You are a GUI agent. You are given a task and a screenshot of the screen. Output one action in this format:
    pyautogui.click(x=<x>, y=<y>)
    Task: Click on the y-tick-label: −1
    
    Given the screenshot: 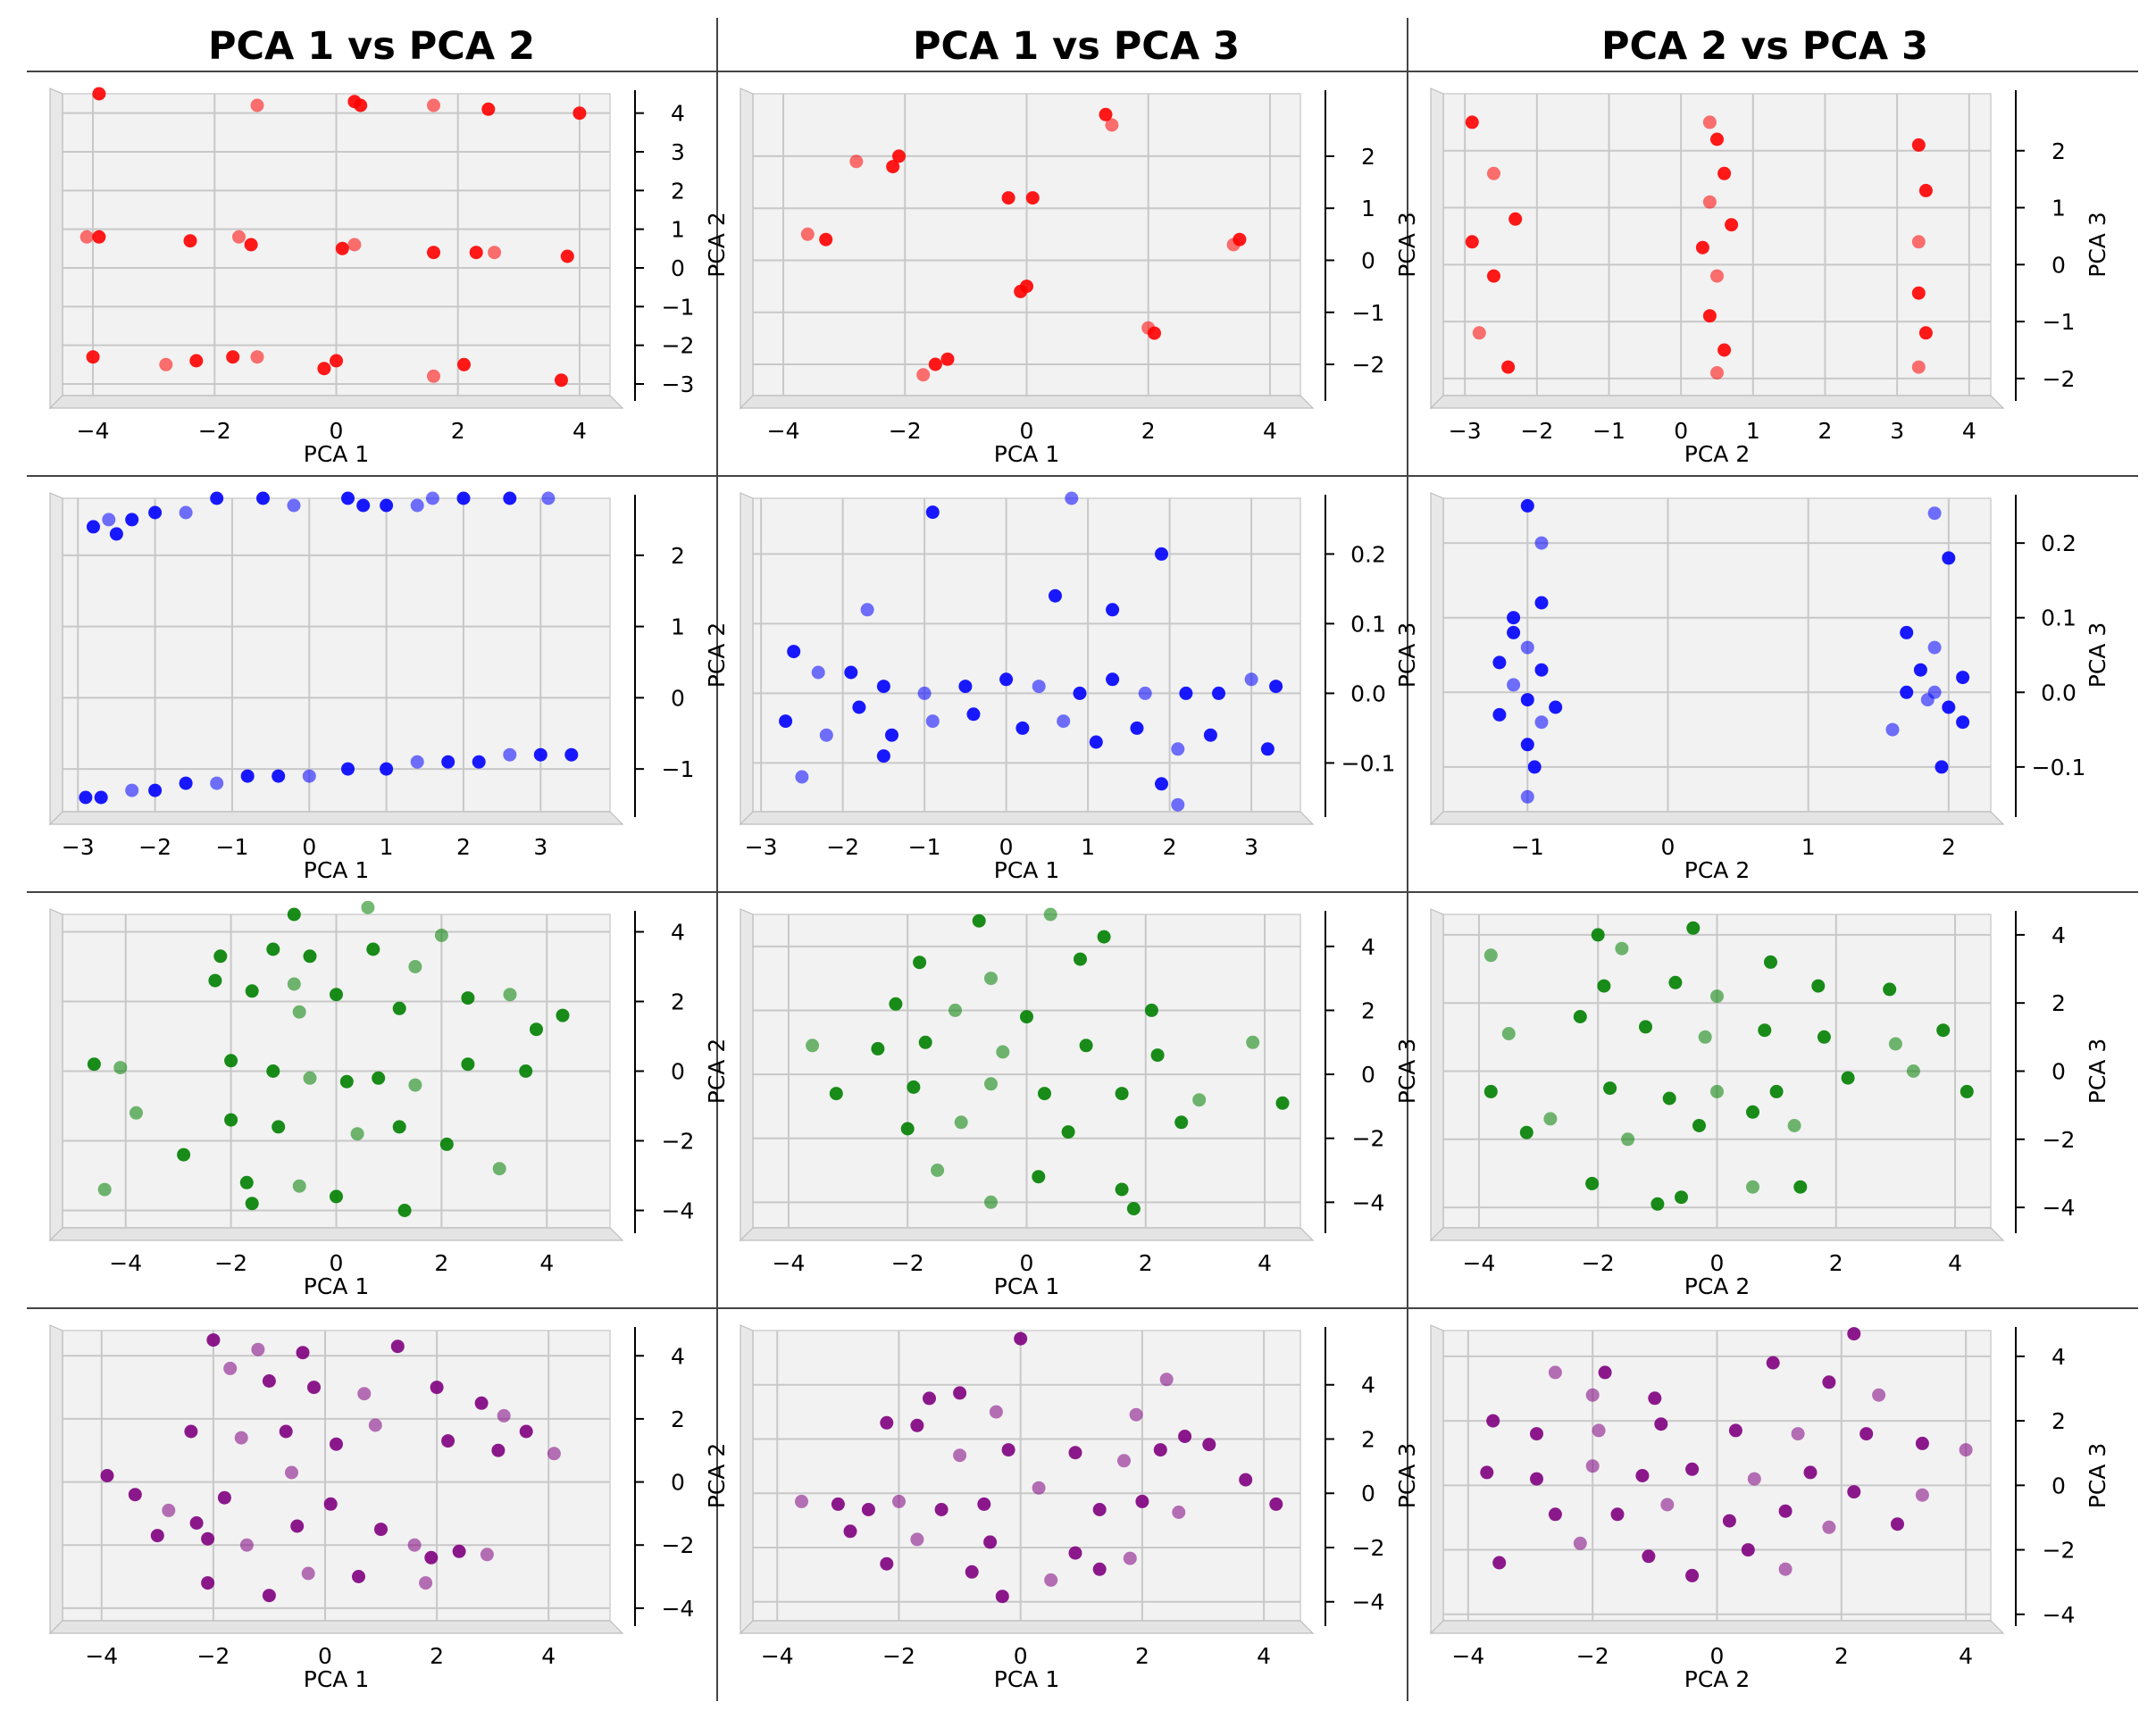 What is the action you would take?
    pyautogui.click(x=678, y=307)
    